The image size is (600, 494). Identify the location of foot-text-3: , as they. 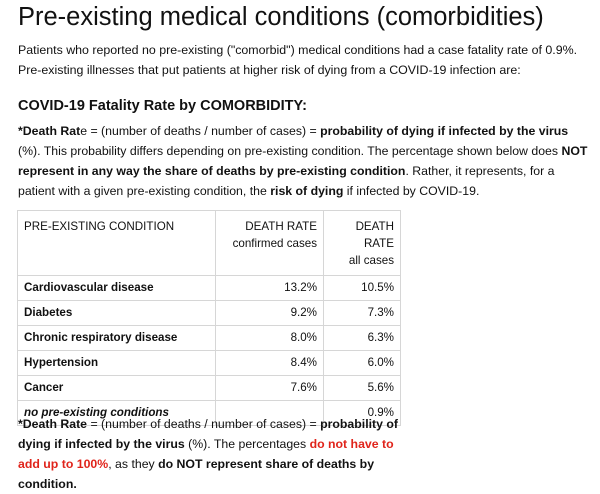
(133, 464).